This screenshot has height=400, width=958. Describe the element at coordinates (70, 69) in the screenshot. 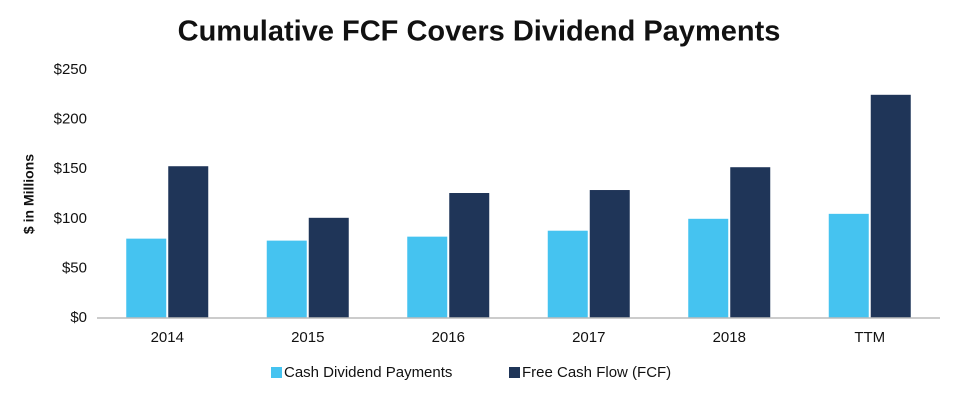

I see `y-tick-label: $250` at that location.